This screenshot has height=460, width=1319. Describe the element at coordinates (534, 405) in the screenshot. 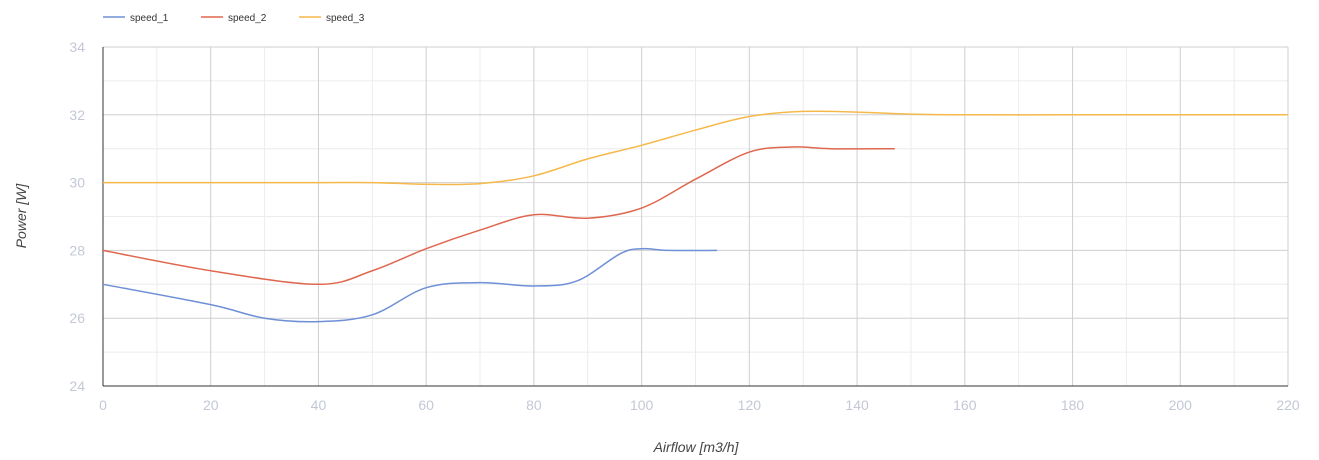

I see `x-tick-label: 80` at that location.